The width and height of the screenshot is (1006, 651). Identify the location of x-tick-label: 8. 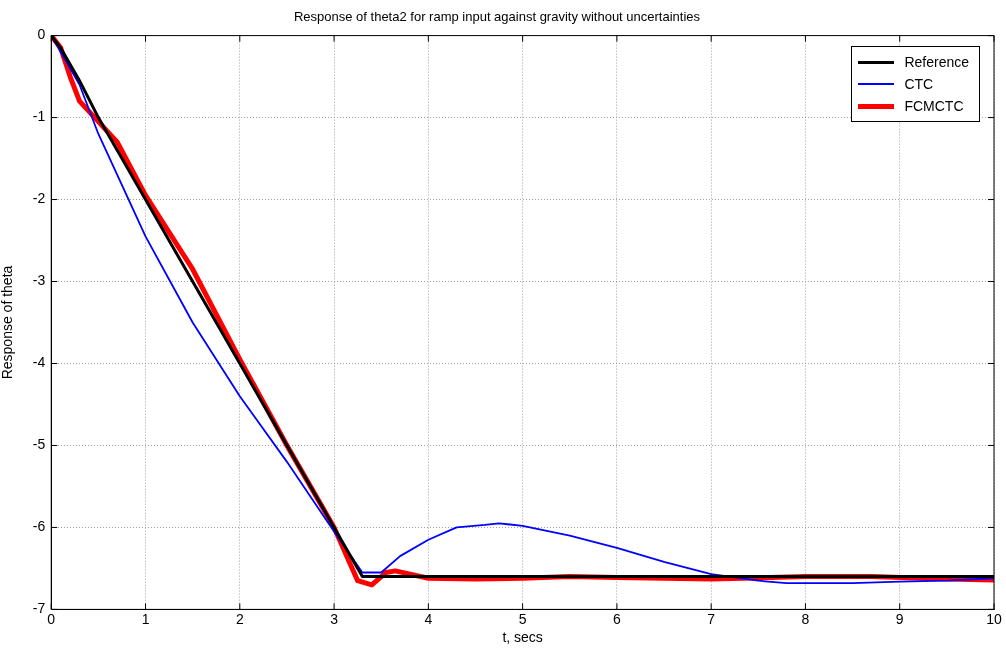
(805, 618).